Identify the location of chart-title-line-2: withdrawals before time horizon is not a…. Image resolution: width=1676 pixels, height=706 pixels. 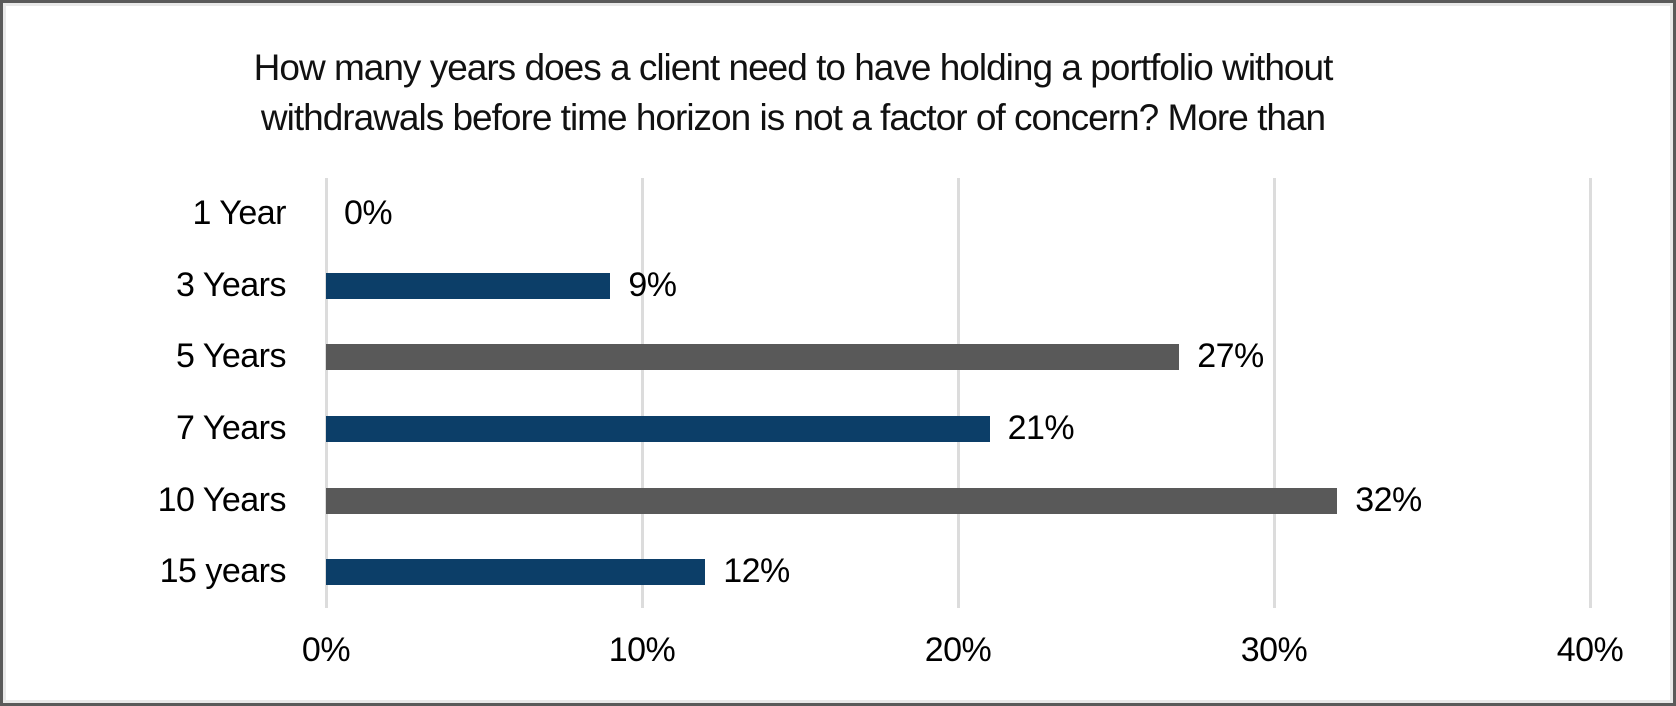
(793, 117).